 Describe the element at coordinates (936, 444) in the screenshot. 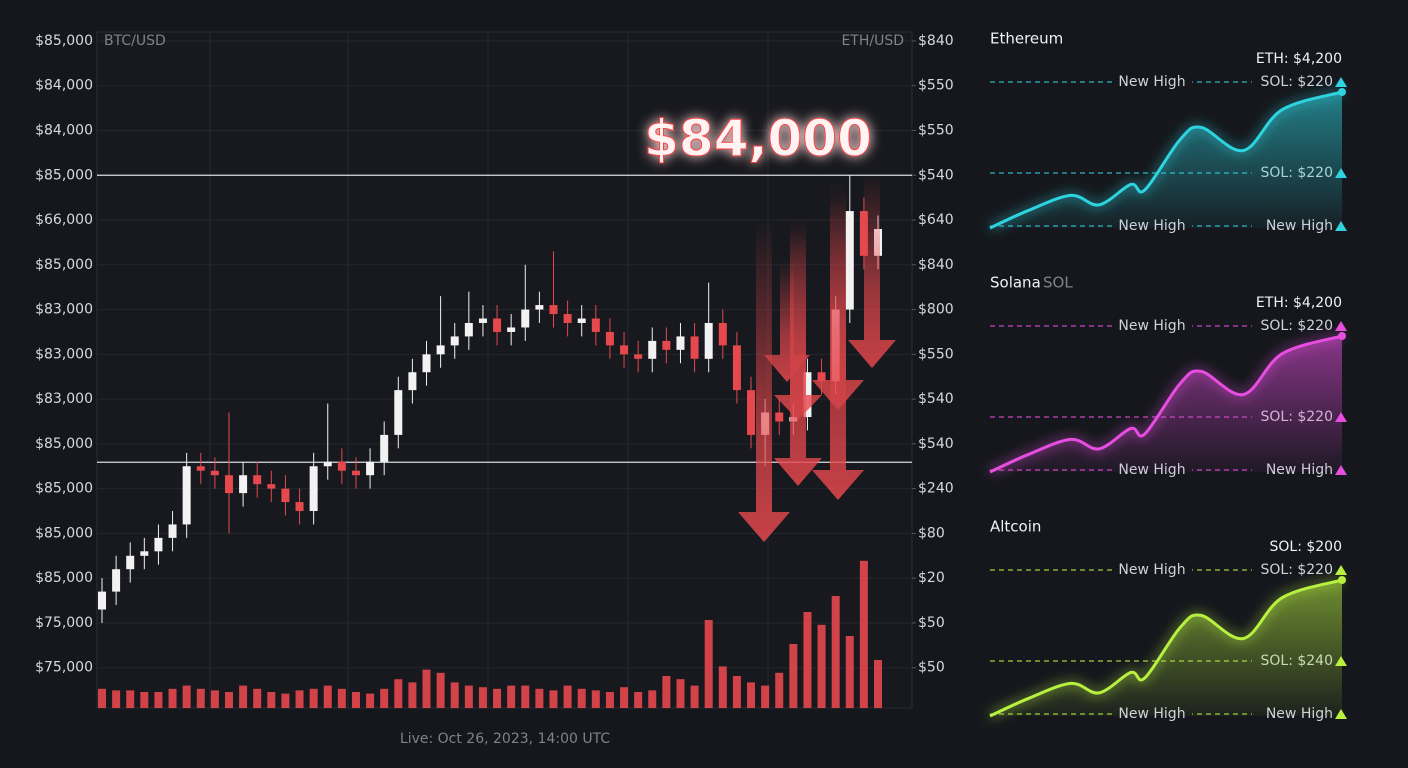

I see `y2-tick-label: $540` at that location.